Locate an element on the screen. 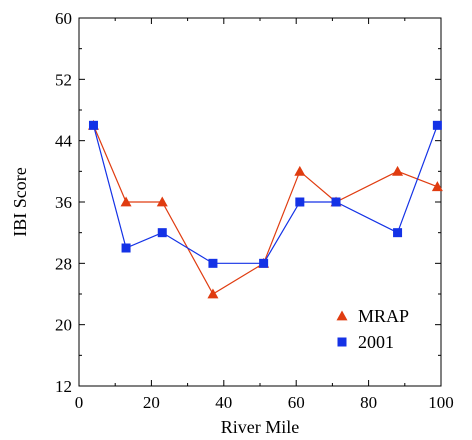 The height and width of the screenshot is (440, 472). x-tick-label: 20 is located at coordinates (151, 402).